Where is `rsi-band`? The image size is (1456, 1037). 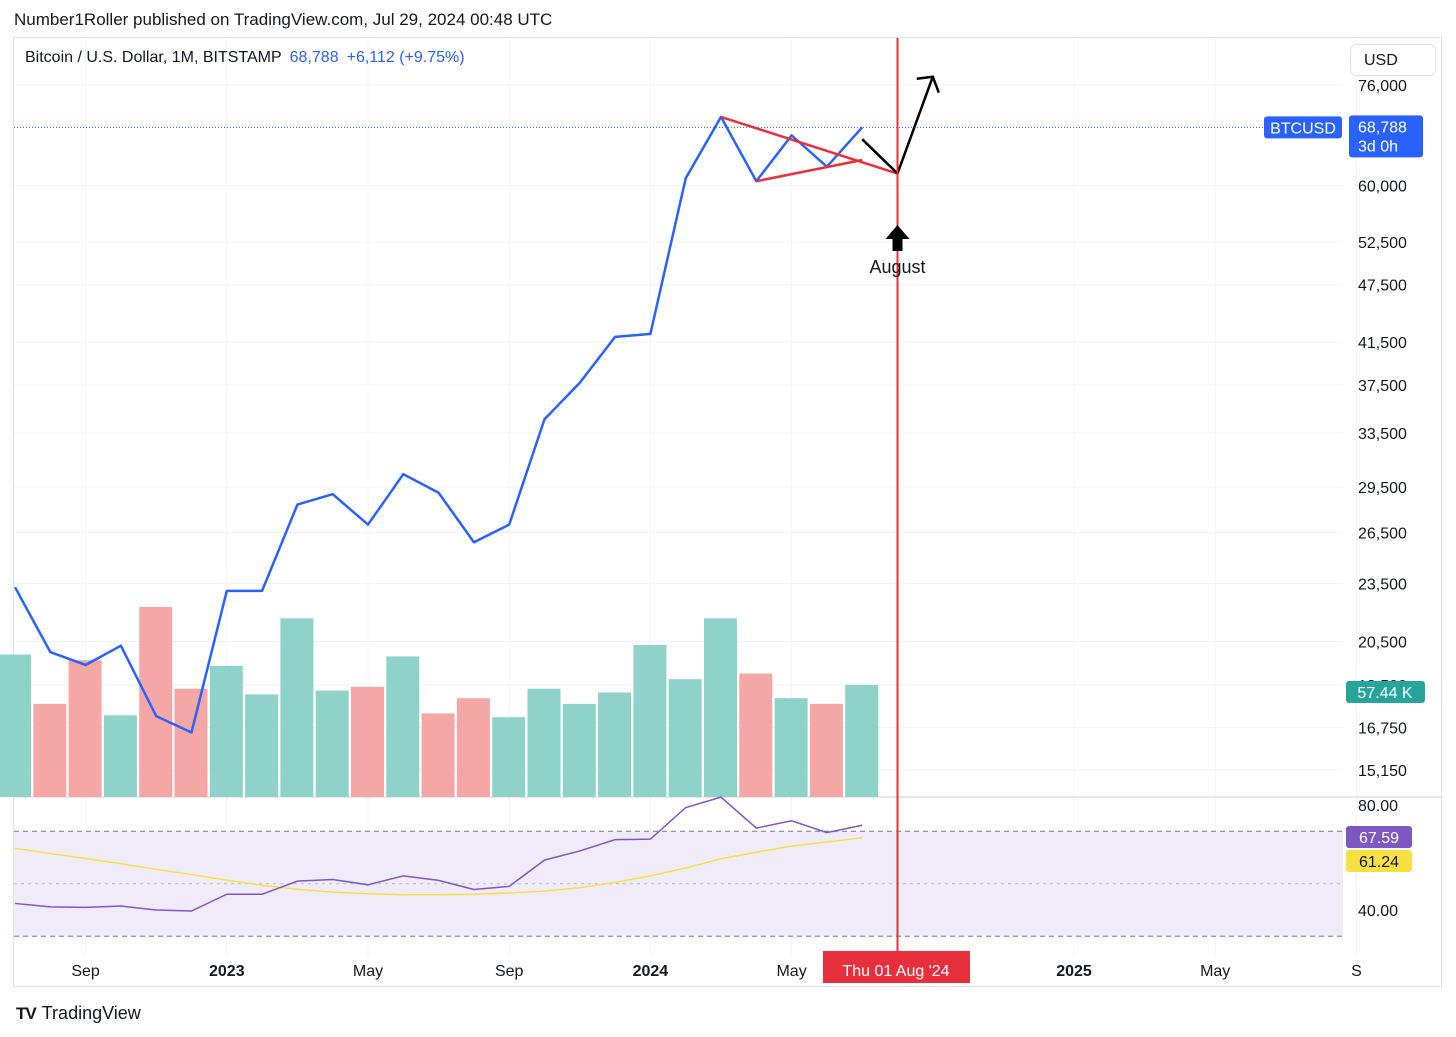
rsi-band is located at coordinates (678, 883).